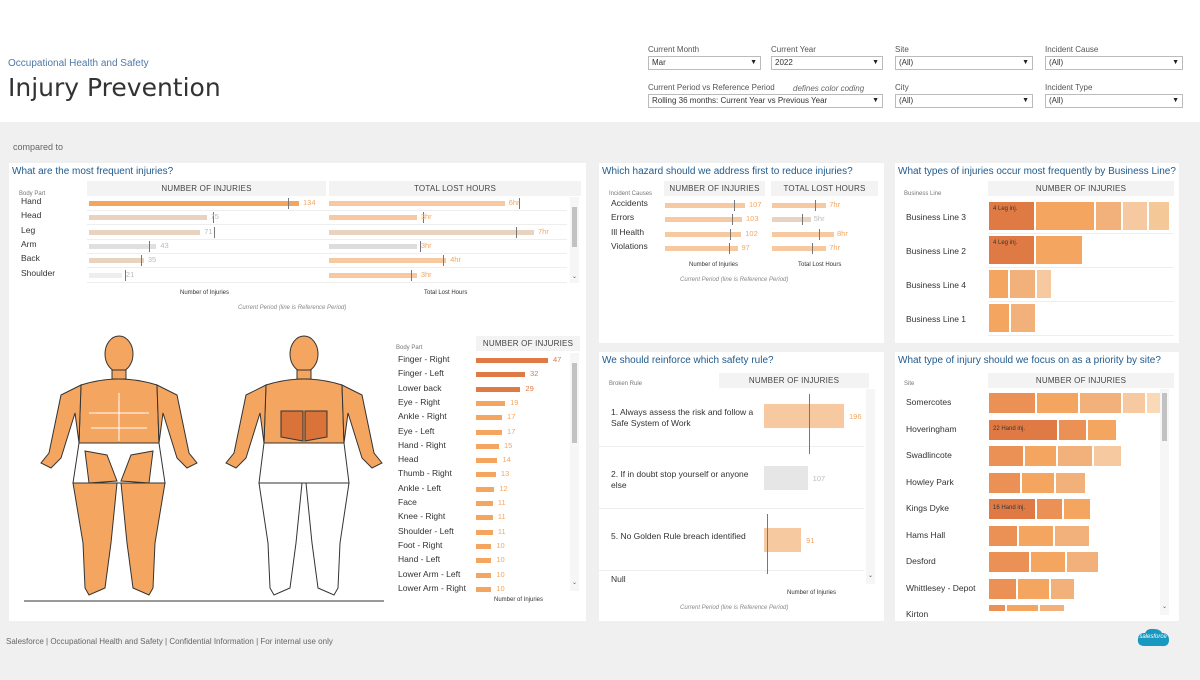 The image size is (1200, 680). Describe the element at coordinates (130, 274) in the screenshot. I see `injury-count-label: 21` at that location.